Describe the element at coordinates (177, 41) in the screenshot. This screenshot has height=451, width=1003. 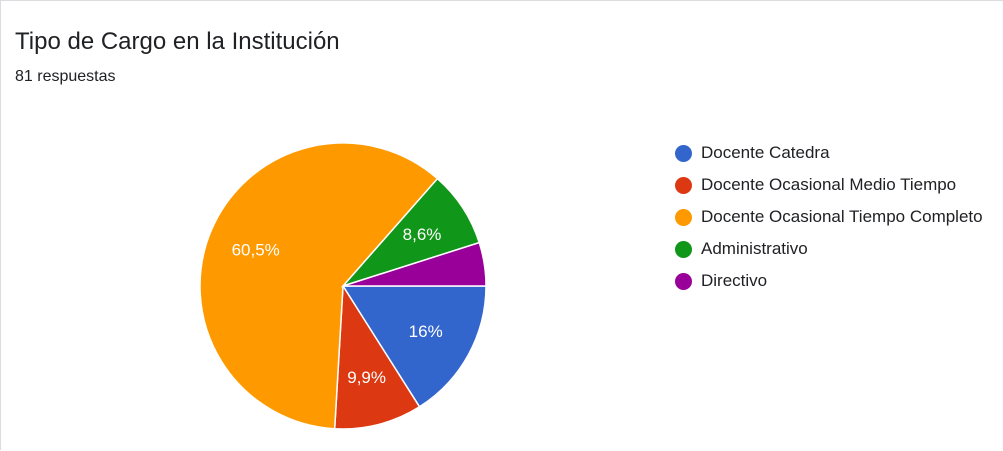
I see `chart-title: Tipo de Cargo en la Institución` at that location.